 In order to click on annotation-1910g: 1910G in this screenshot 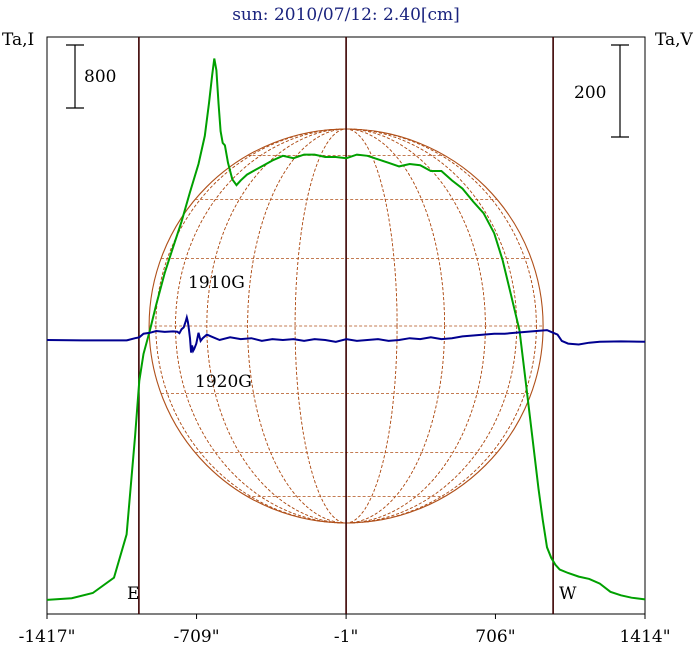, I will do `click(216, 283)`.